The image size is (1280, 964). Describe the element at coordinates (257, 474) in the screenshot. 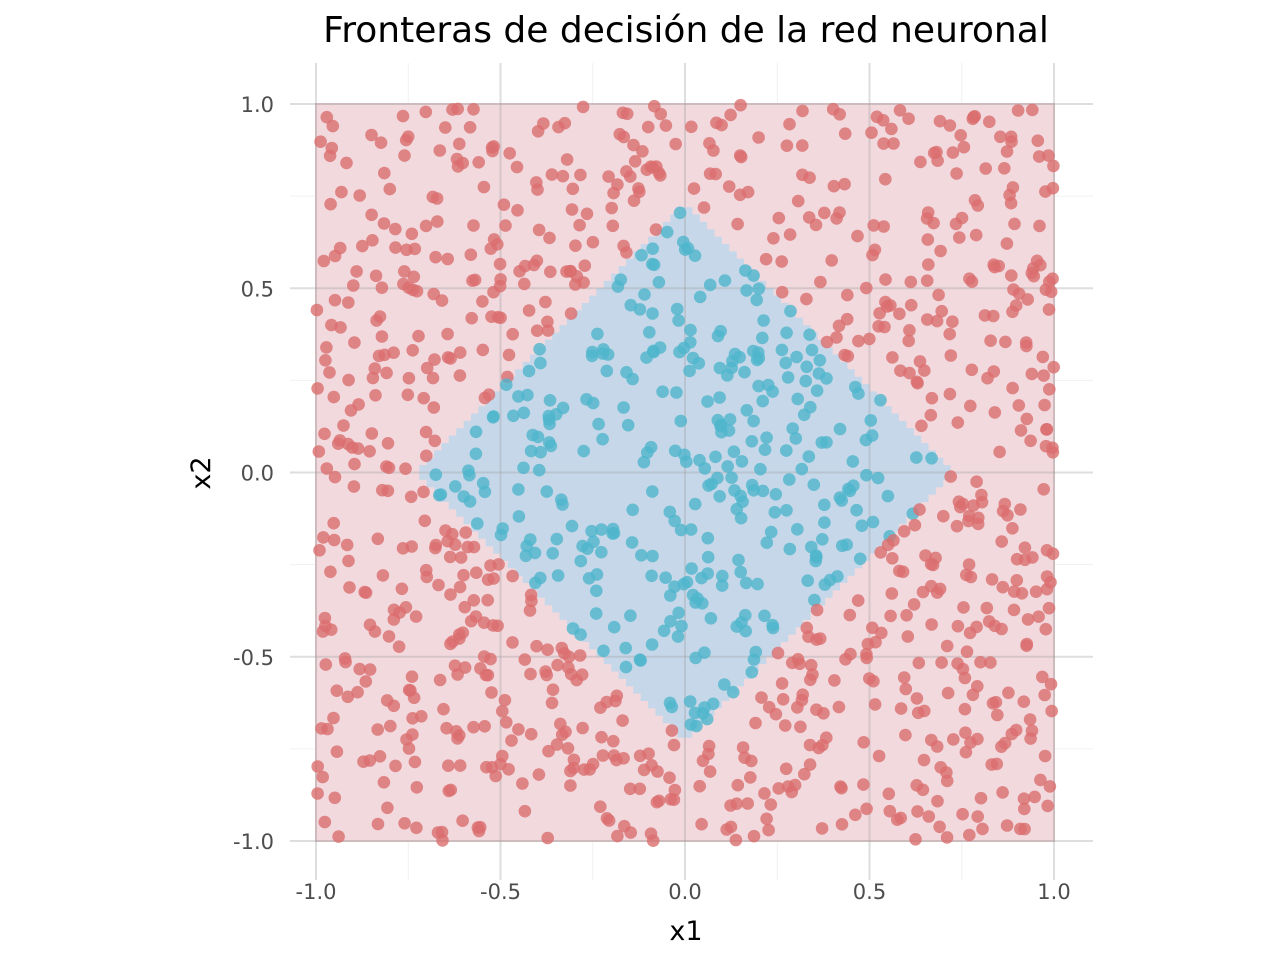

I see `y-tick-label: 0.0` at that location.